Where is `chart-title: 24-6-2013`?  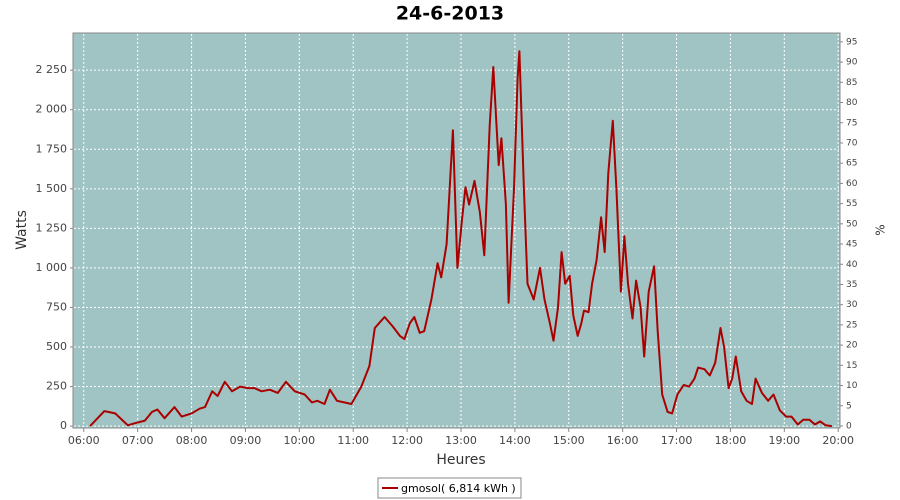 chart-title: 24-6-2013 is located at coordinates (450, 14).